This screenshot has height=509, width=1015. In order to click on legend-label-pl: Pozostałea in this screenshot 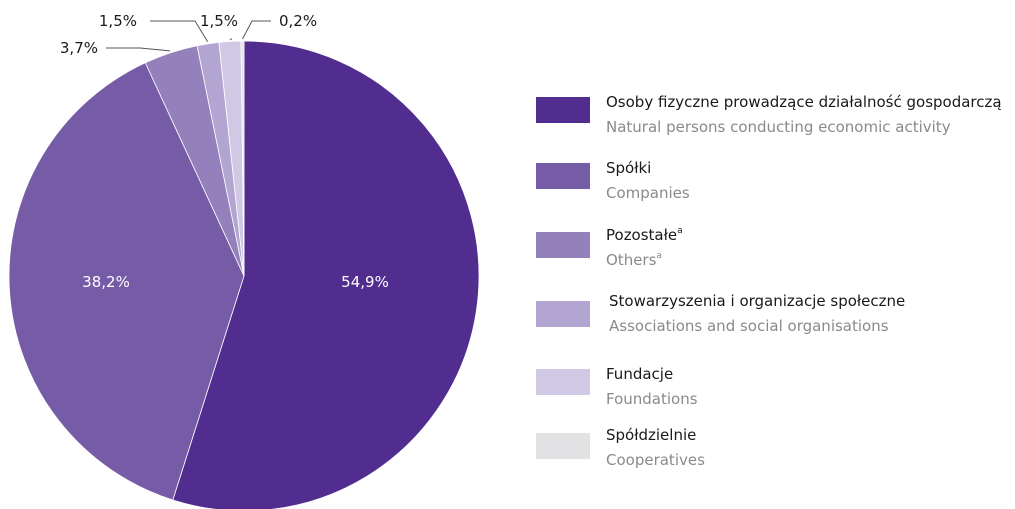, I will do `click(644, 235)`.